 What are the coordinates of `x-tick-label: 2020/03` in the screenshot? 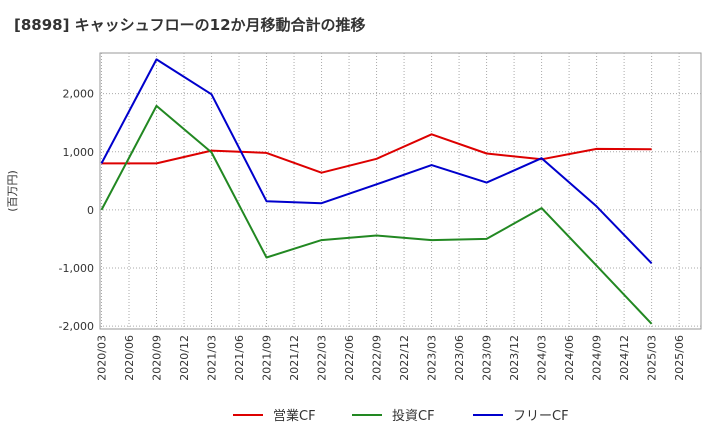 It's located at (102, 358).